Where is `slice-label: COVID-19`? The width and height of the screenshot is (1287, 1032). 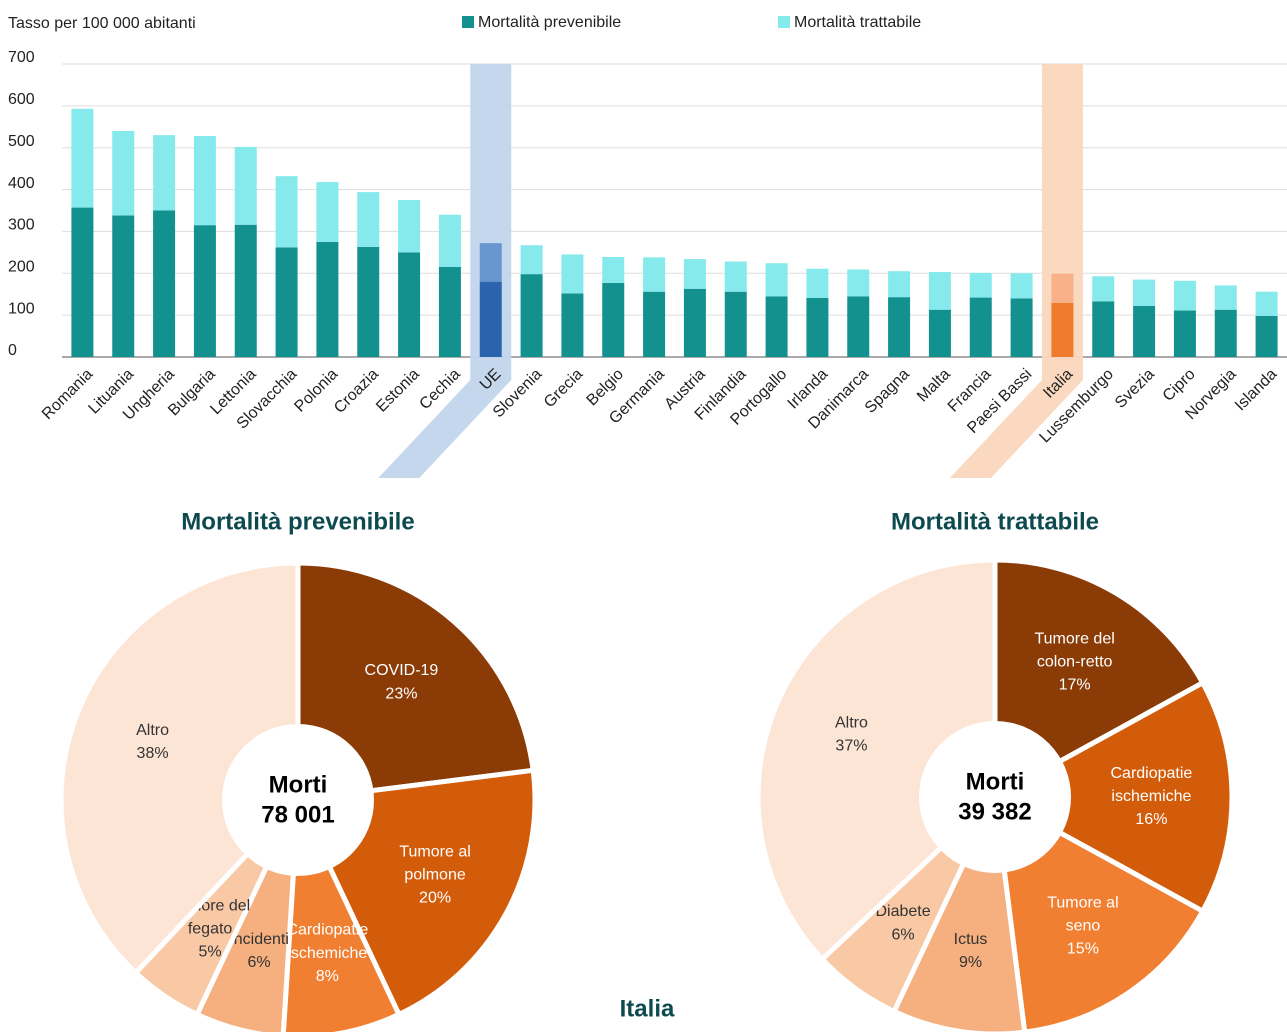 slice-label: COVID-19 is located at coordinates (402, 670).